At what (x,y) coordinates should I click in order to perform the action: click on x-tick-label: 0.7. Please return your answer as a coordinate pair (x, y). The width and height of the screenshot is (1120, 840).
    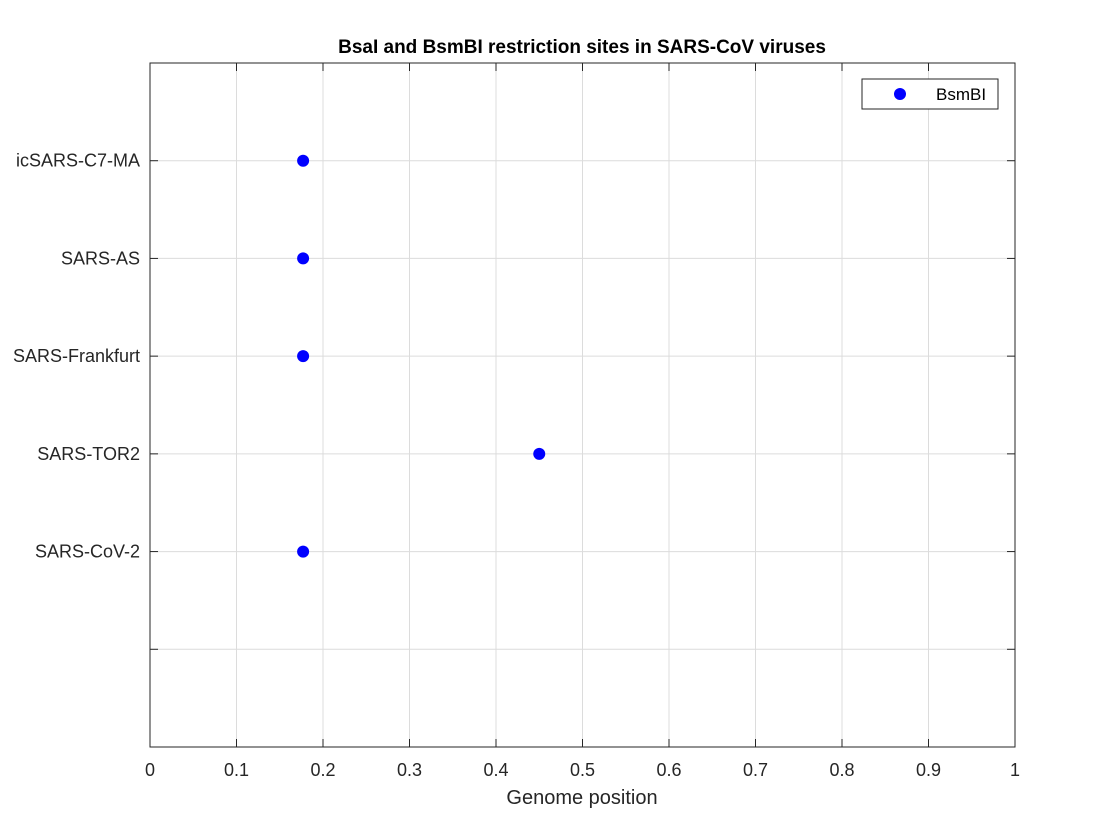
    Looking at the image, I should click on (755, 770).